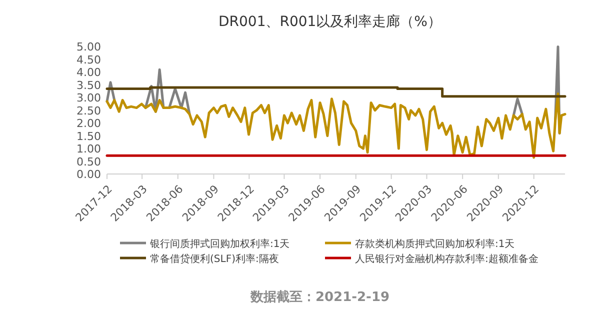 The width and height of the screenshot is (612, 323). I want to click on y-tick-label: 0.50, so click(88, 161).